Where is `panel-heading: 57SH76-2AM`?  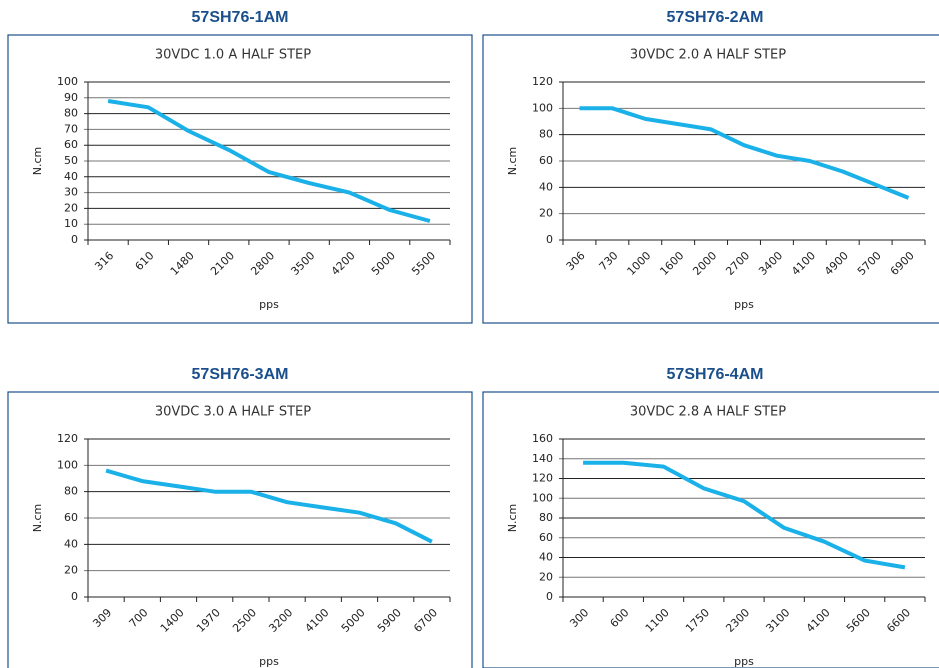 panel-heading: 57SH76-2AM is located at coordinates (715, 17).